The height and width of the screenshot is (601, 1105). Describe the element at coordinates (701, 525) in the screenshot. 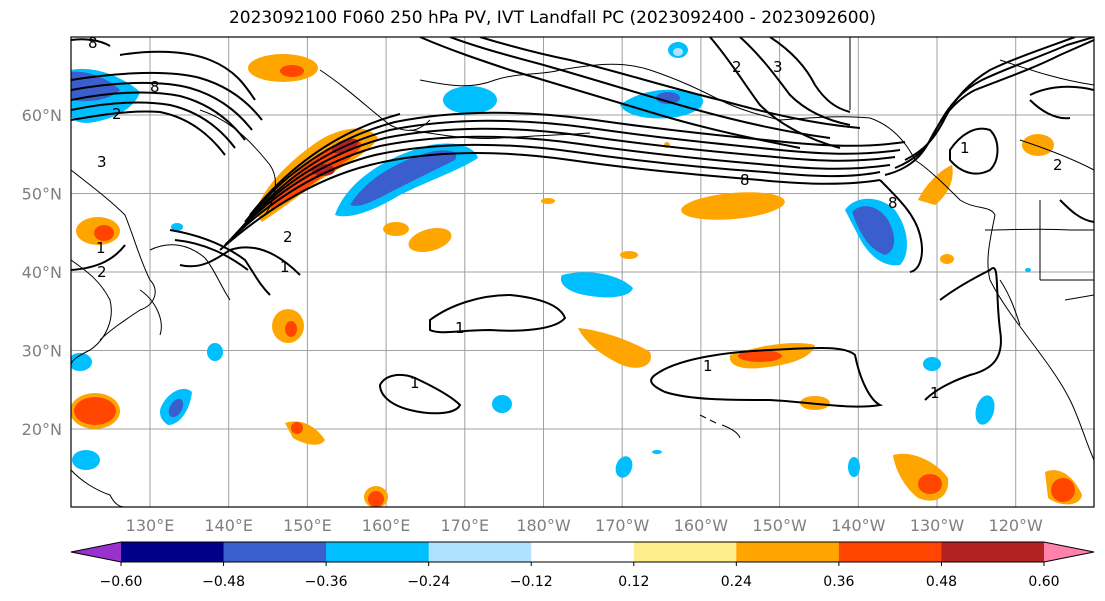

I see `longitude-tick-label: 160°W` at that location.